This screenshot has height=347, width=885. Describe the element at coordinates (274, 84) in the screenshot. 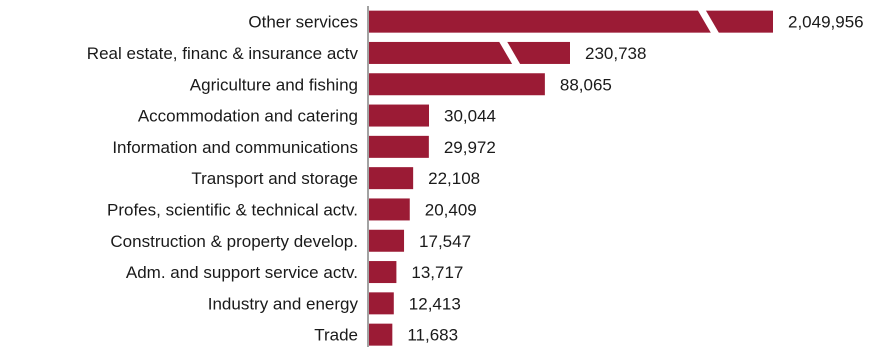

I see `category-label: Agriculture and fishing` at that location.